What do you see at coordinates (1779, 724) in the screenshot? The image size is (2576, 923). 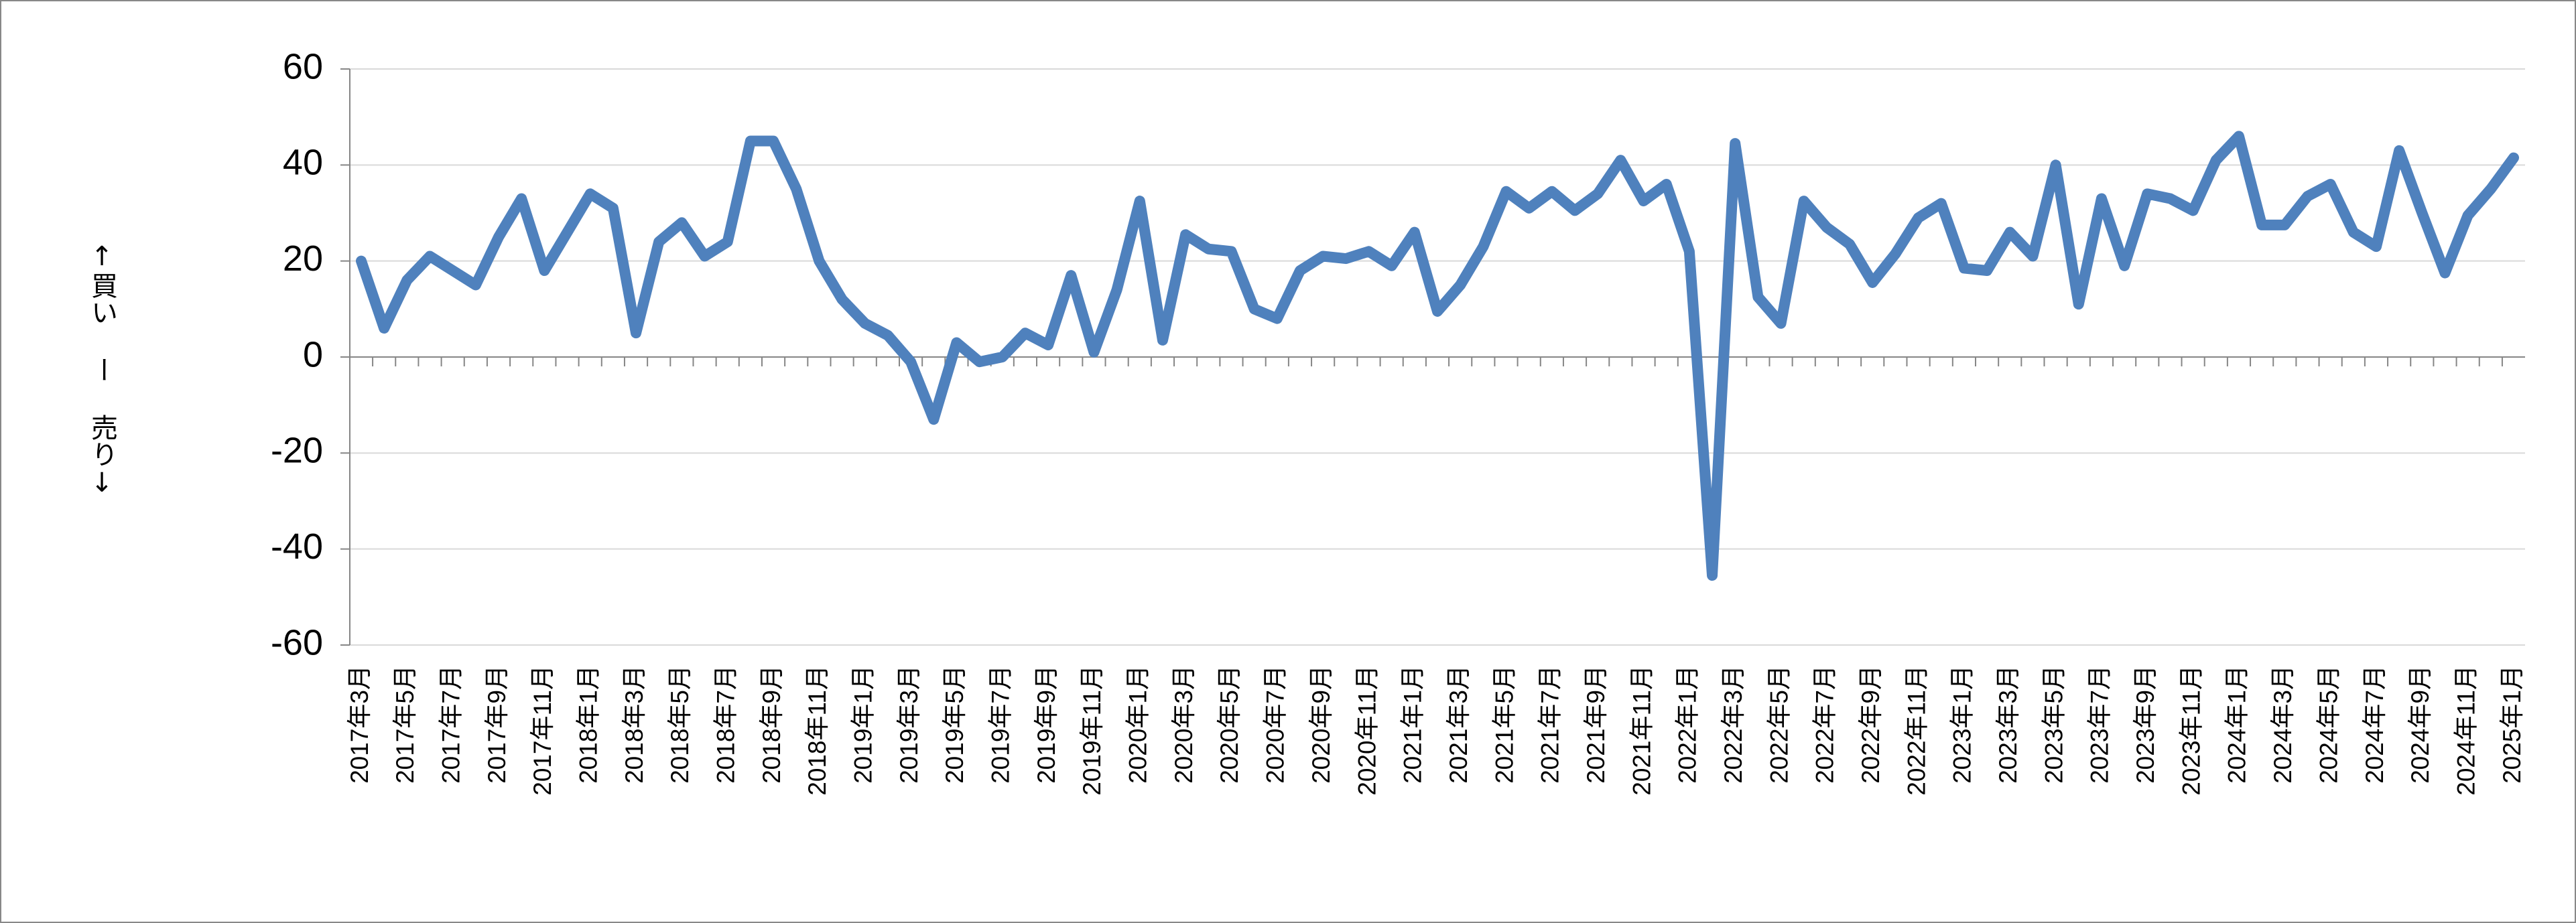 I see `x-tick-label: 2022年5月` at bounding box center [1779, 724].